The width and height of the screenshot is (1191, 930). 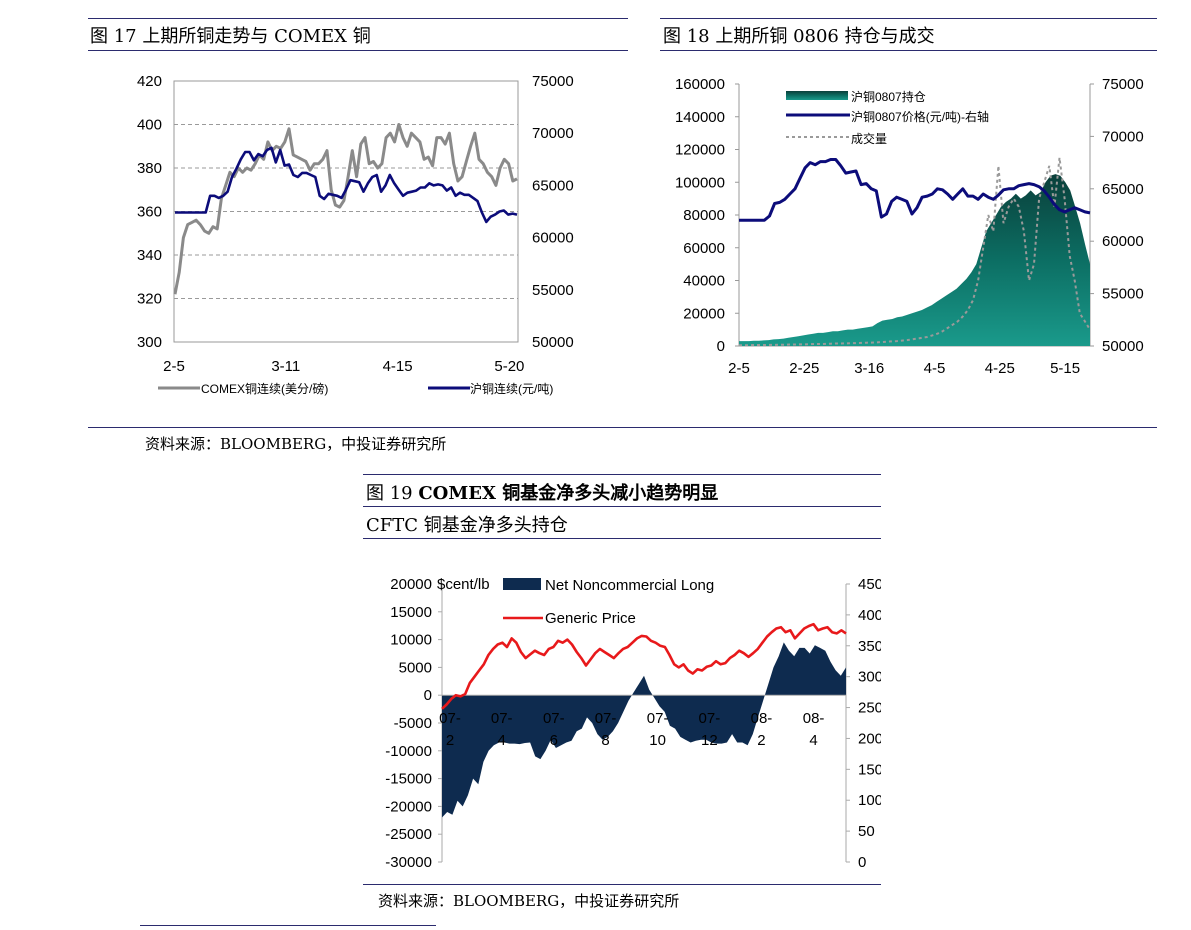 What do you see at coordinates (358, 18) in the screenshot?
I see `fig17-top-rule` at bounding box center [358, 18].